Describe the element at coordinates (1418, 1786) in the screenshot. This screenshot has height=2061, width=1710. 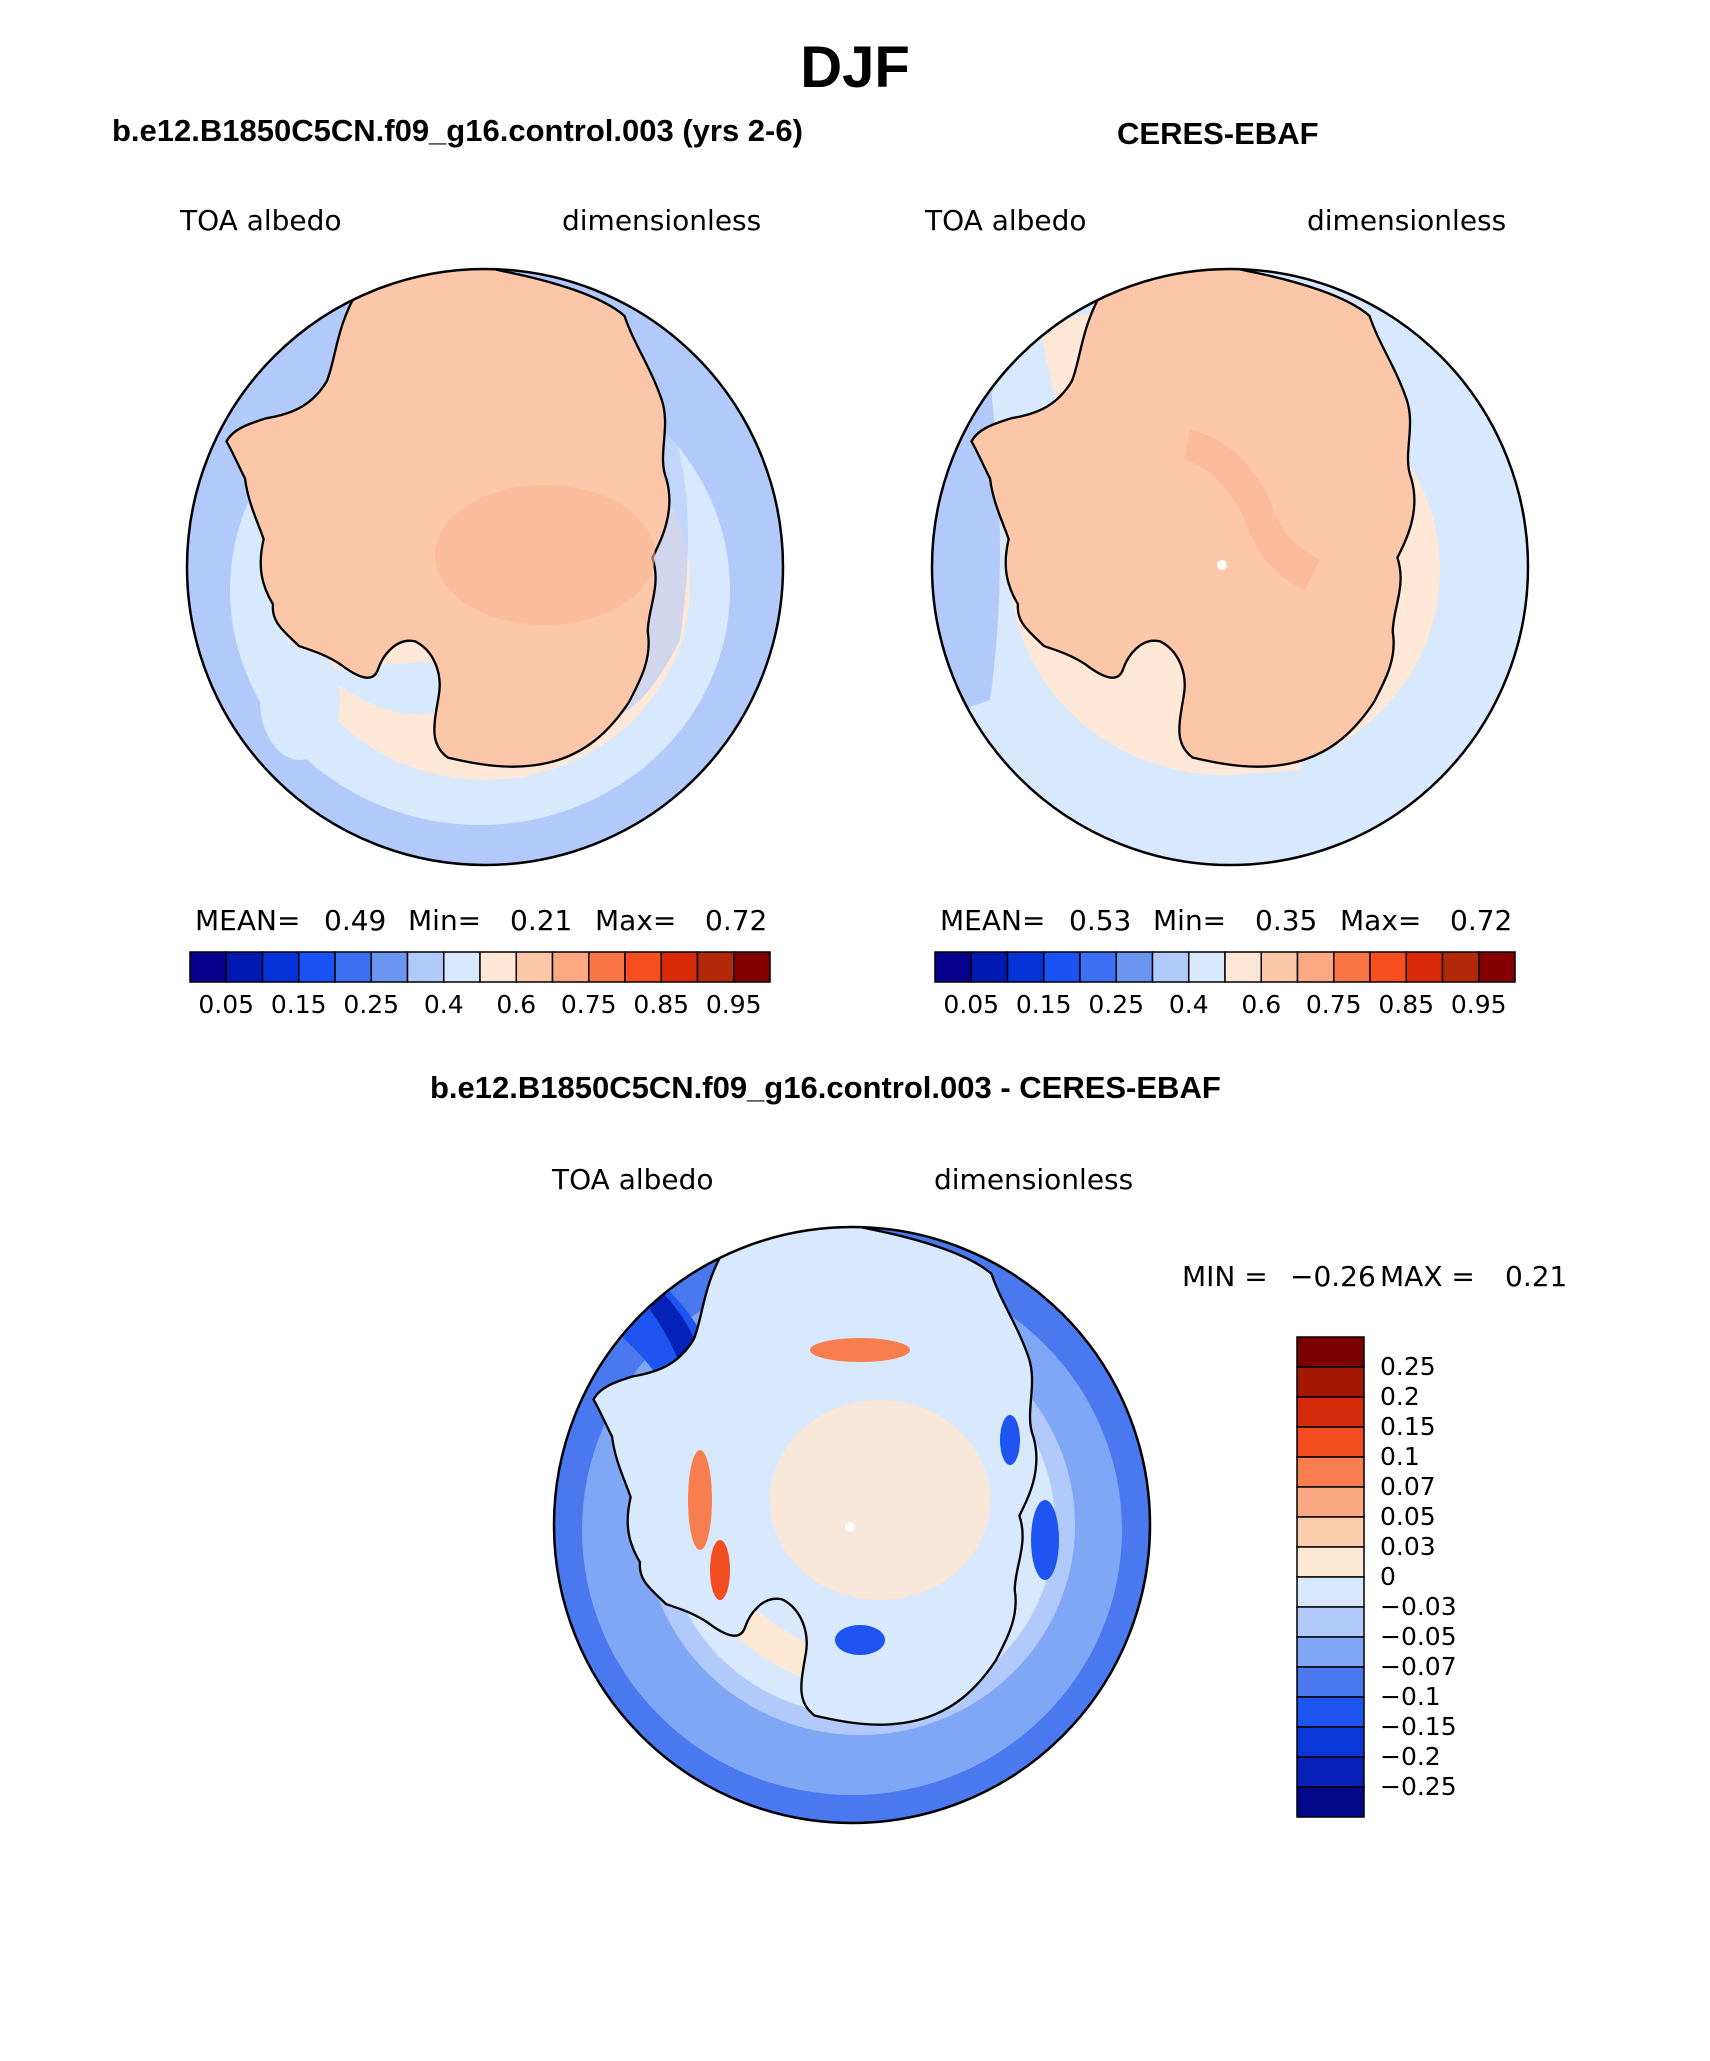
I see `colorbar-tick-label: −0.25` at that location.